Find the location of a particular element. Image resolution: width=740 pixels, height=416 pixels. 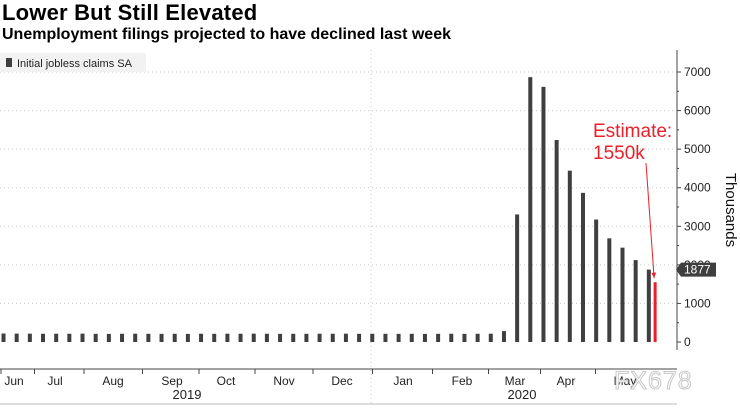

estimate-label-line1: Estimate: is located at coordinates (632, 131).